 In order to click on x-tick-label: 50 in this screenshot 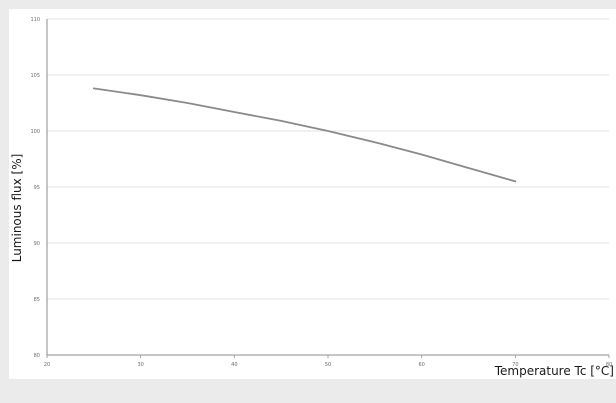, I will do `click(328, 365)`.